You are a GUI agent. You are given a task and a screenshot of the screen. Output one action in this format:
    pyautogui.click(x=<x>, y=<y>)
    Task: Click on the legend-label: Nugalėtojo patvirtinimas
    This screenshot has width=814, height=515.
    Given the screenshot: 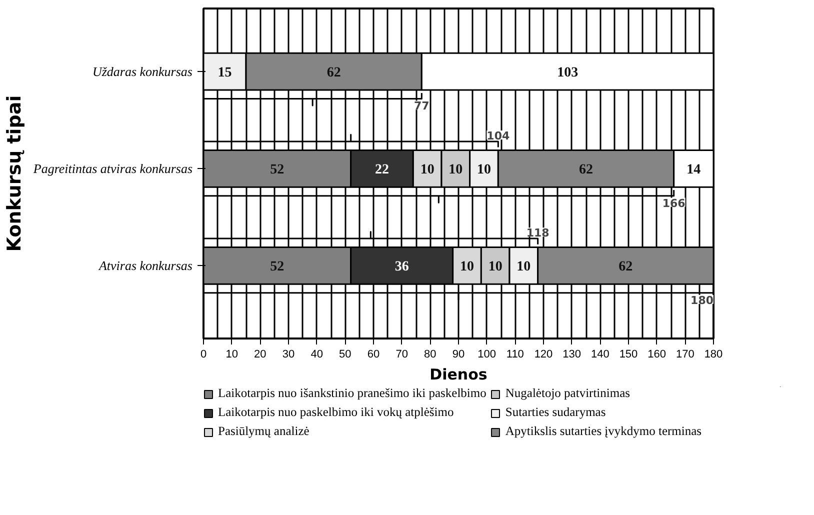 What is the action you would take?
    pyautogui.click(x=567, y=393)
    